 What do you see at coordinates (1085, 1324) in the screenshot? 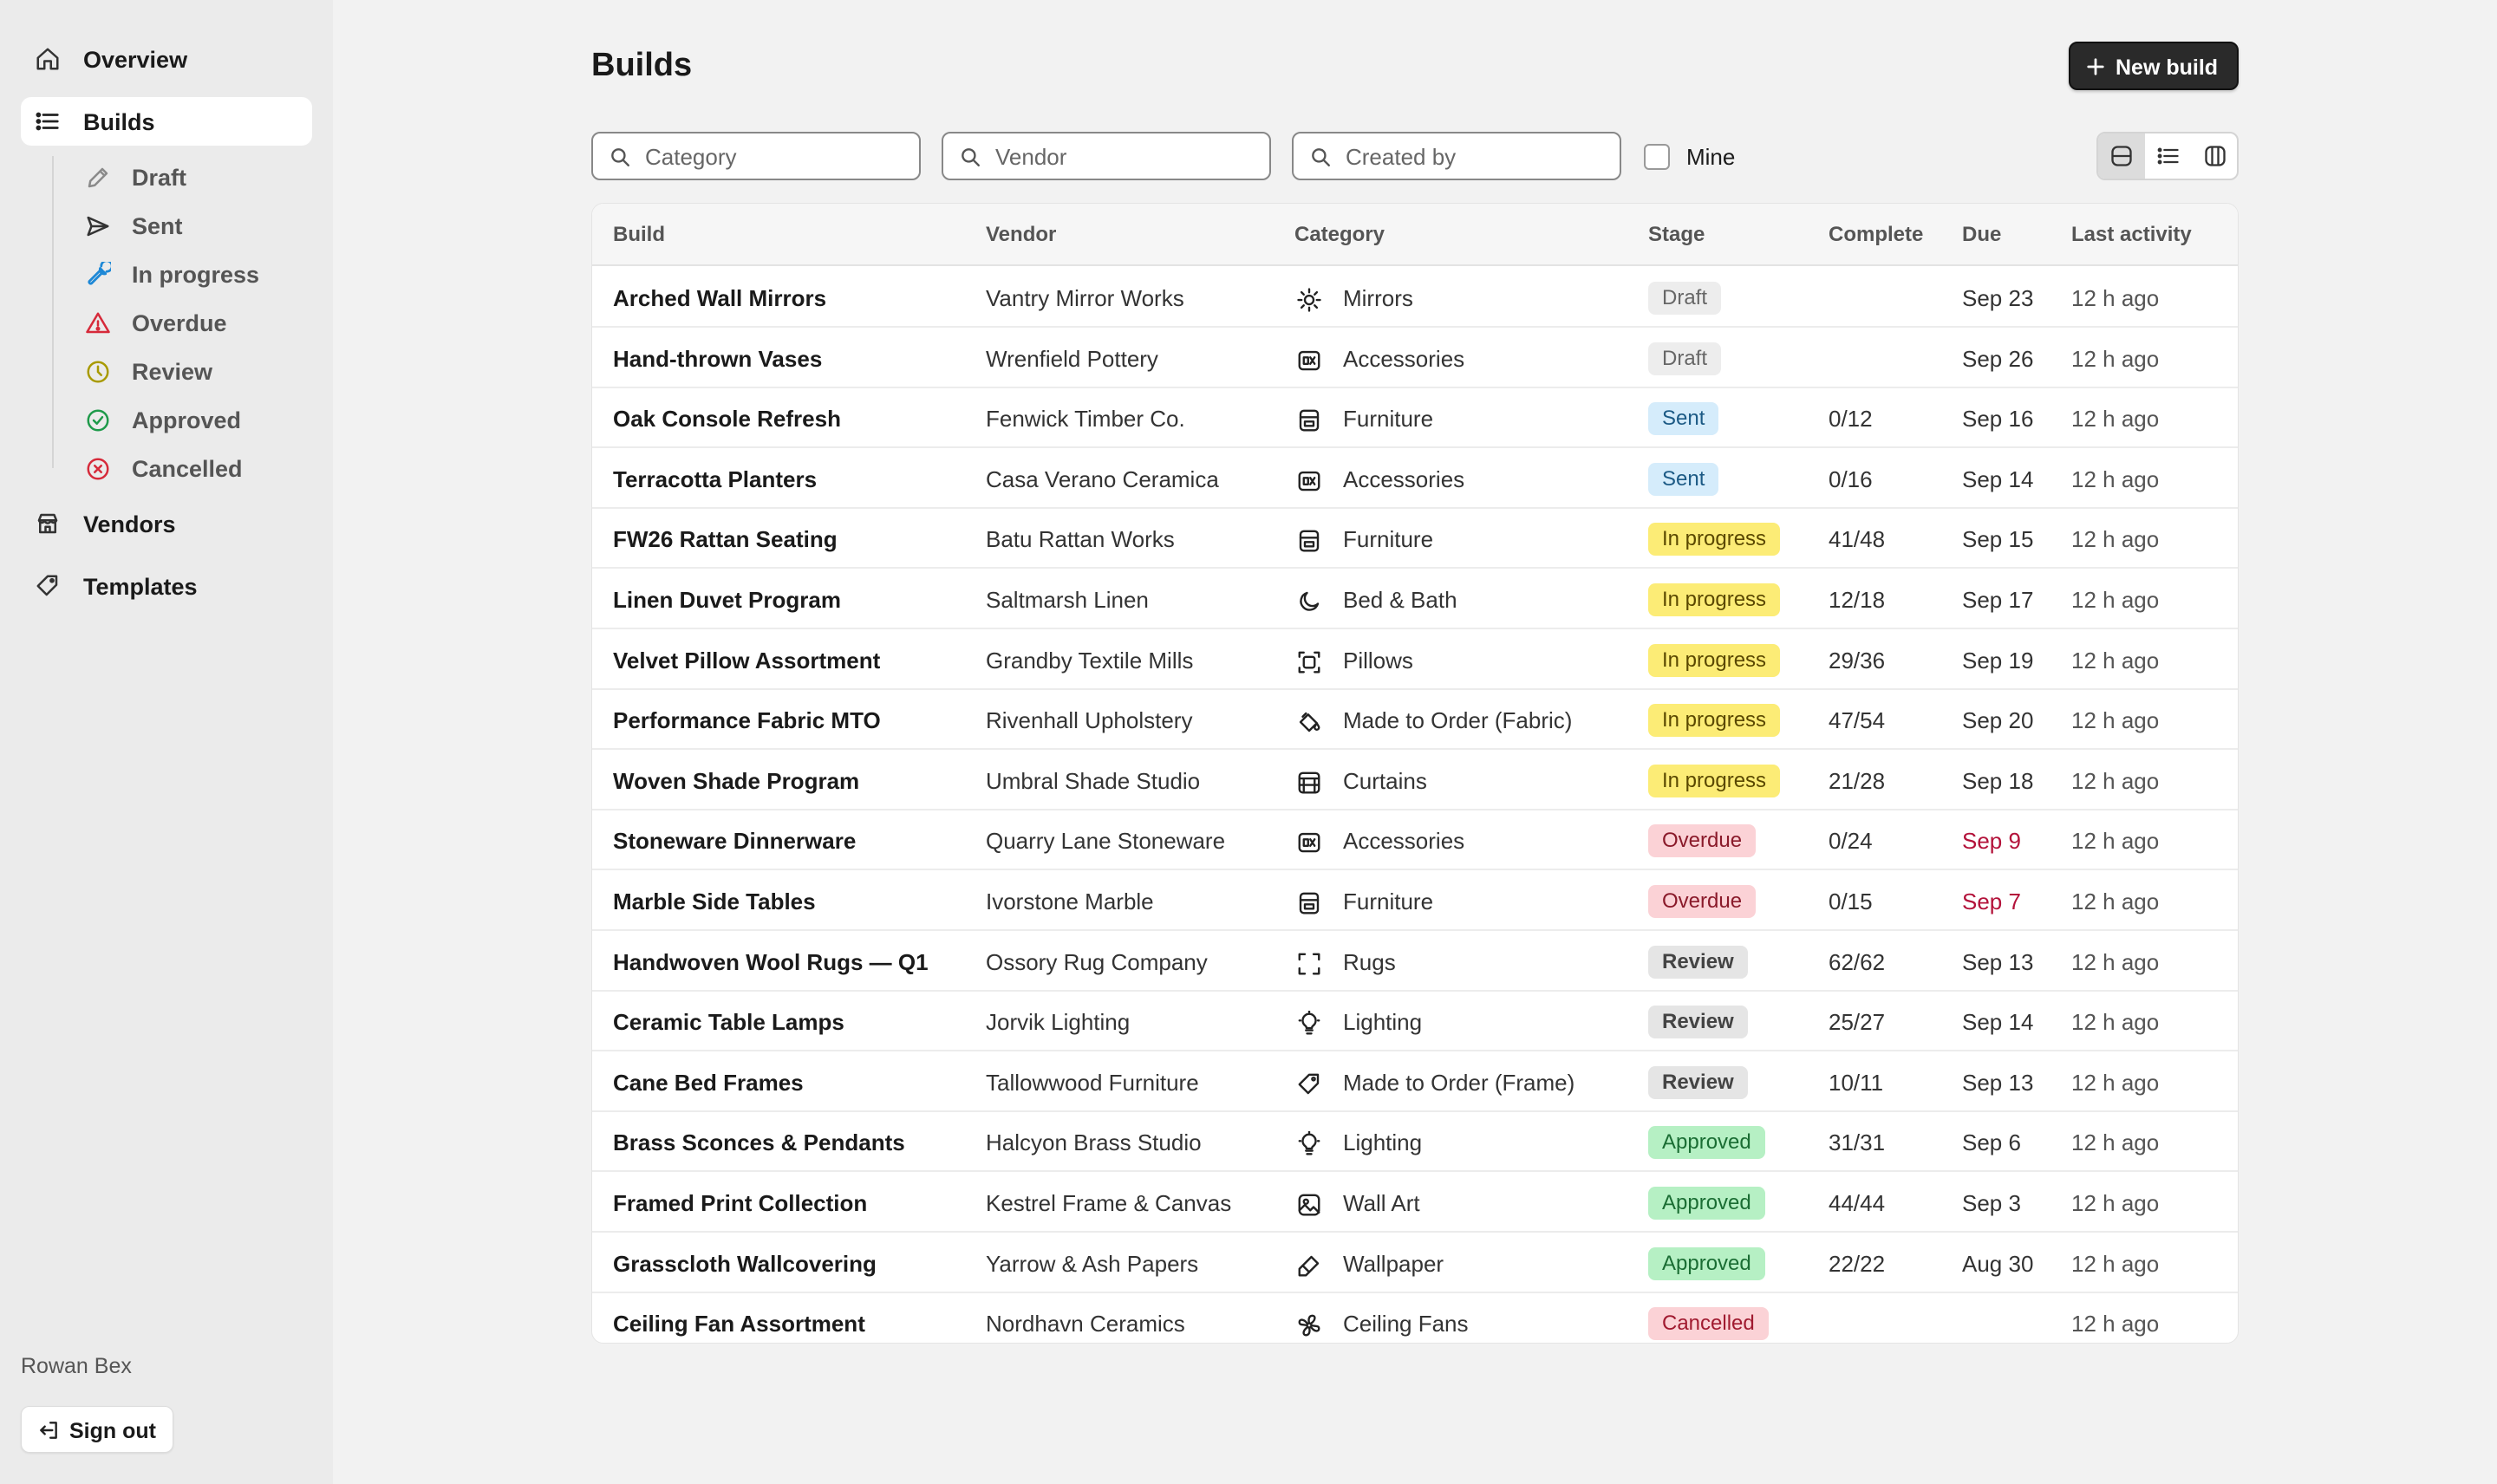
I see `vendor-name: Nordhavn Ceramics` at bounding box center [1085, 1324].